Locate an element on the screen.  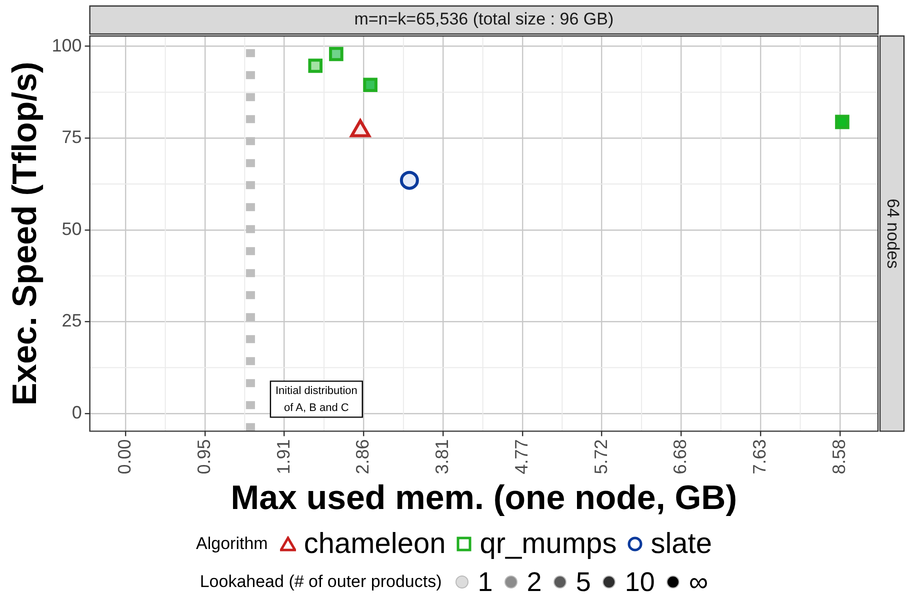
legend-label: 10 is located at coordinates (639, 582).